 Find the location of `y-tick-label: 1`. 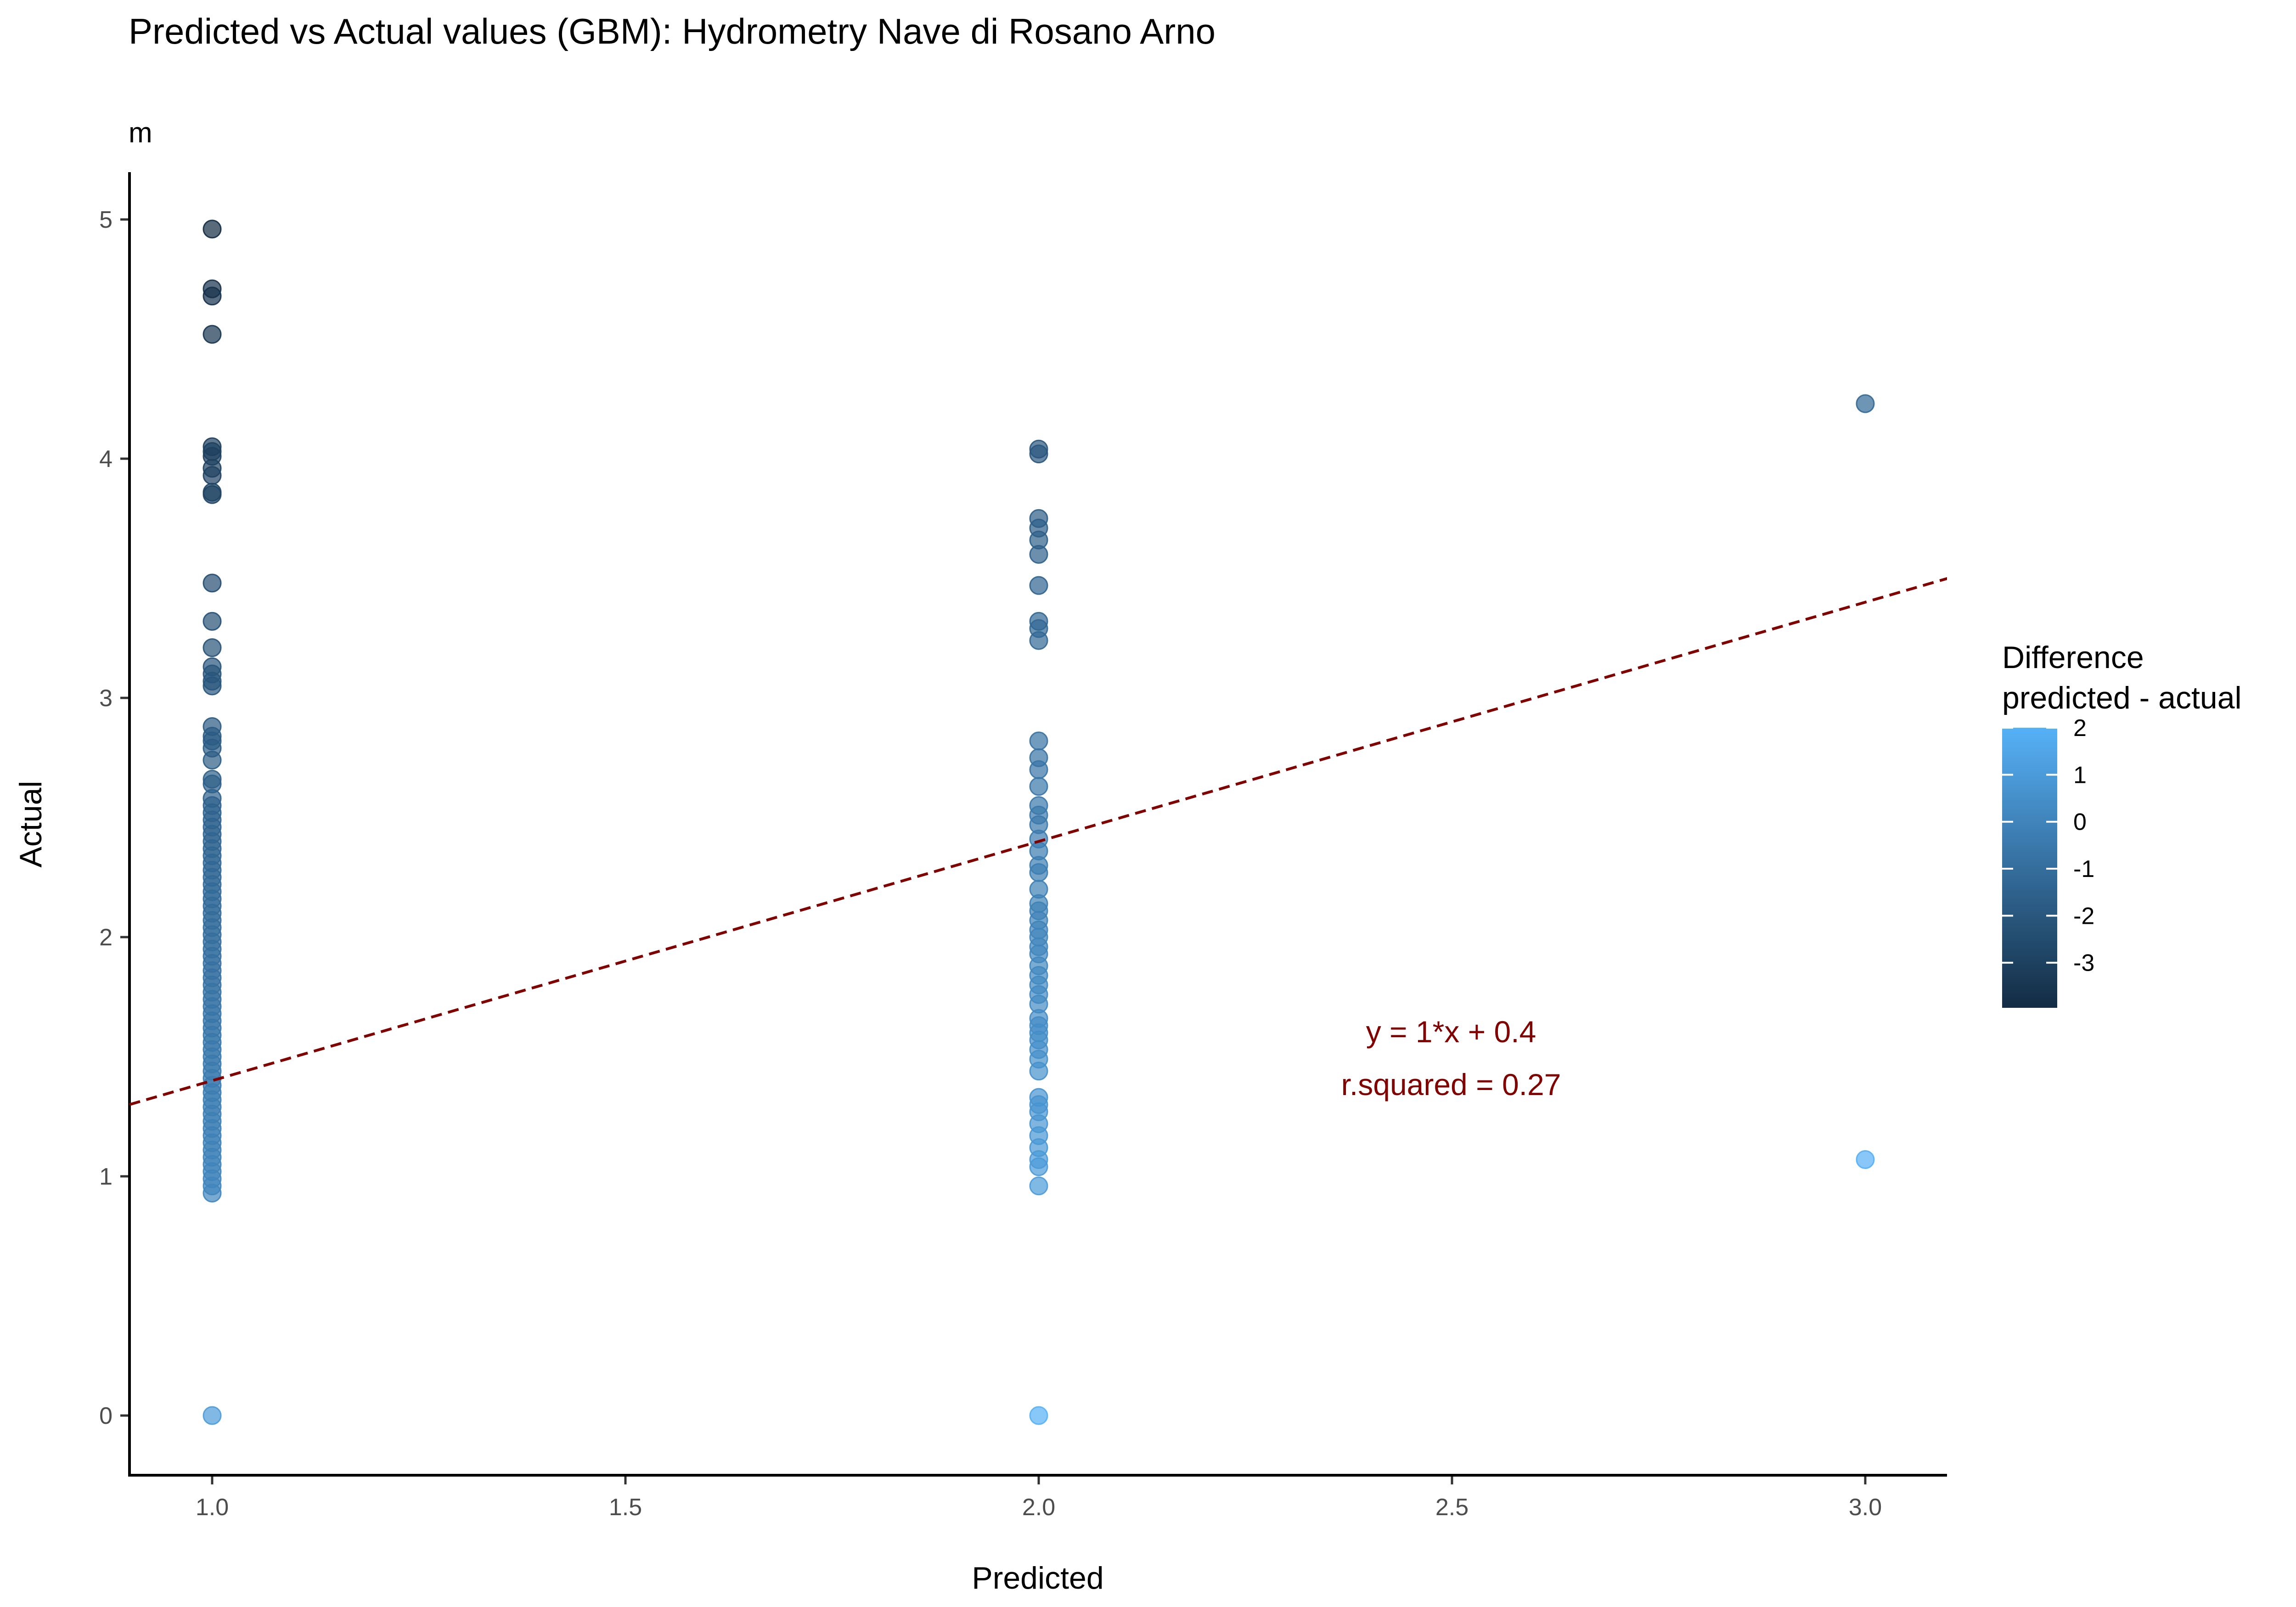

y-tick-label: 1 is located at coordinates (106, 1176).